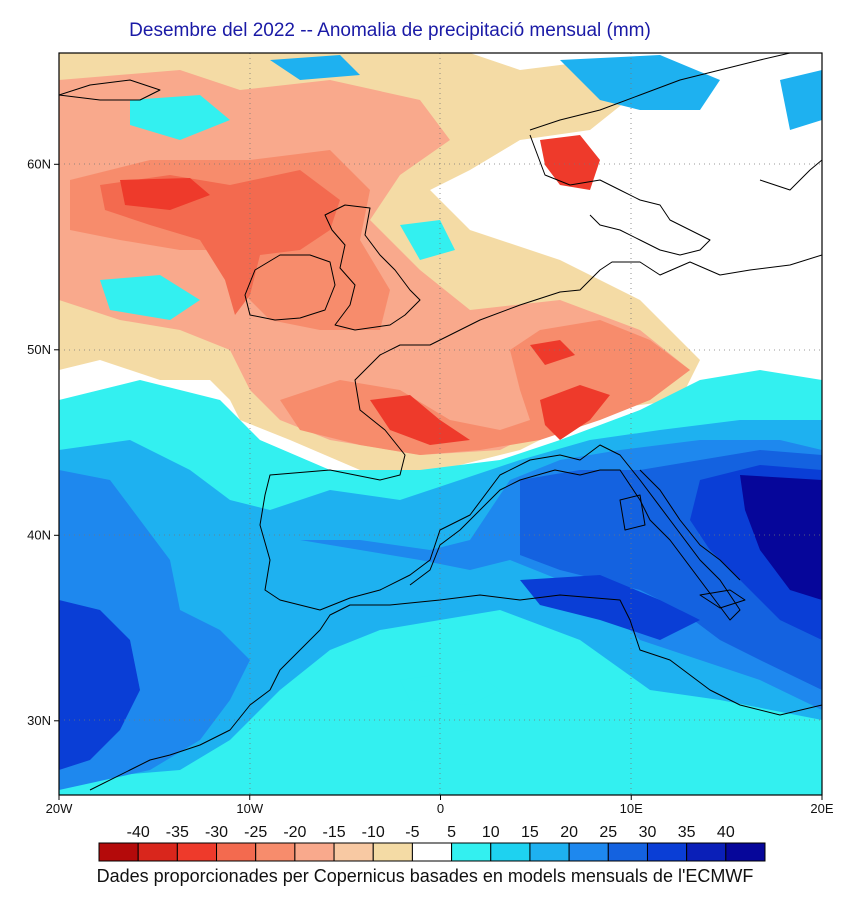 The width and height of the screenshot is (850, 900). What do you see at coordinates (110, 90) in the screenshot?
I see `coastline-iceland-norway` at bounding box center [110, 90].